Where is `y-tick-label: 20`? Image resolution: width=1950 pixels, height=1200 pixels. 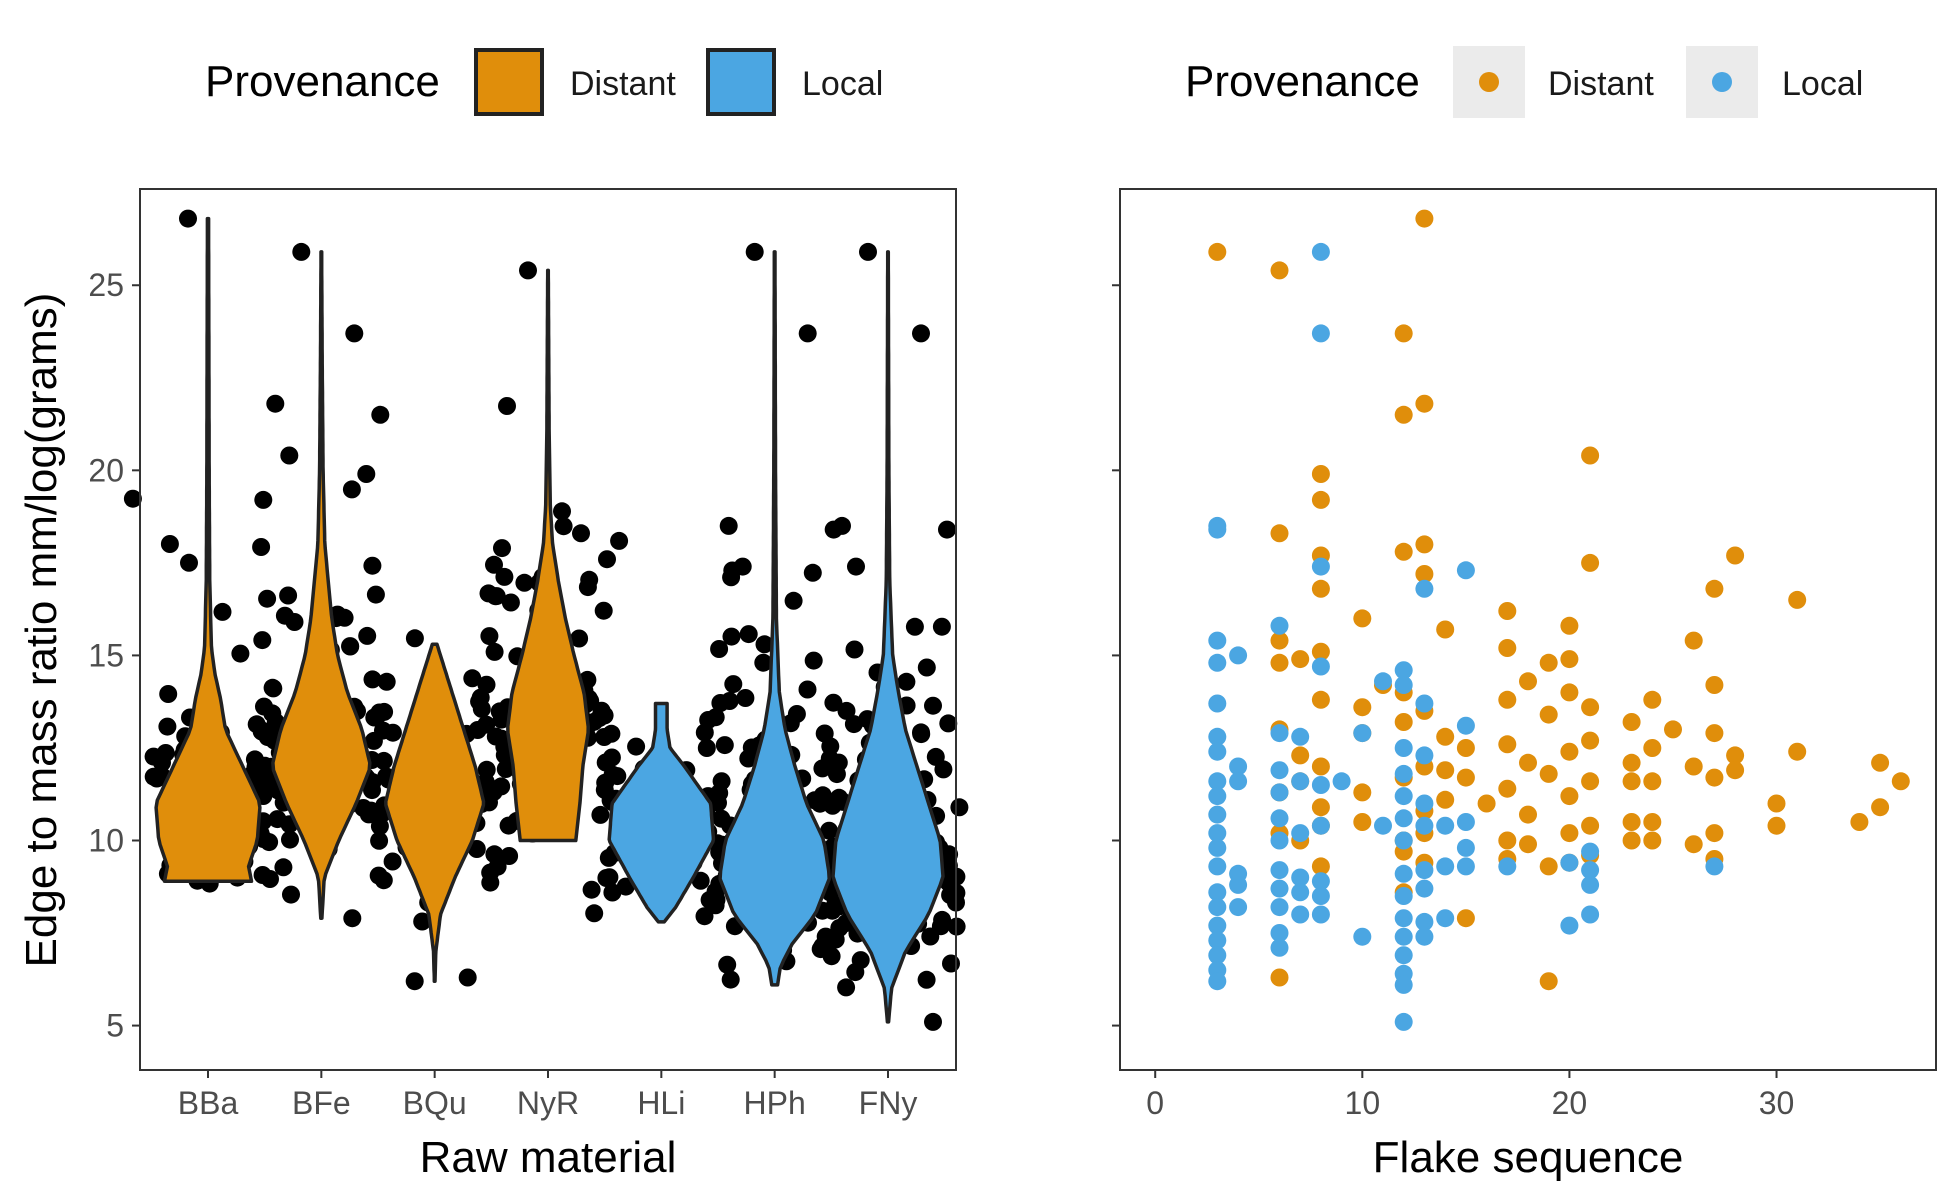 y-tick-label: 20 is located at coordinates (106, 470).